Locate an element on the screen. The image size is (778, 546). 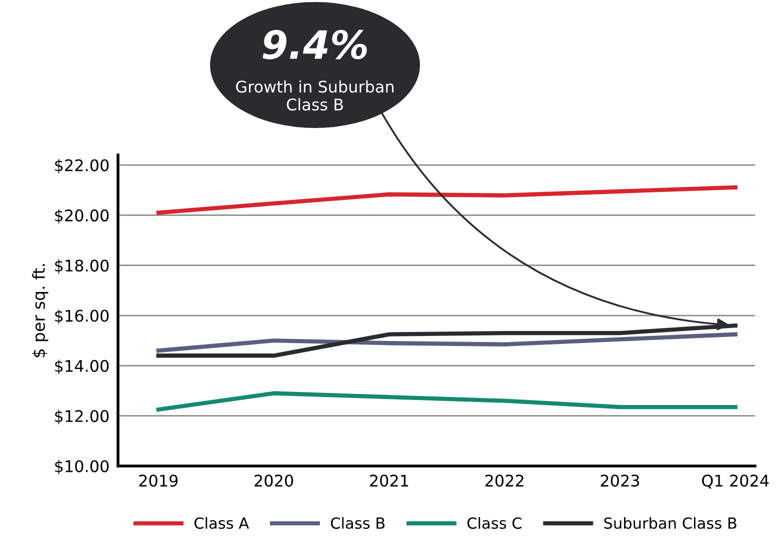
y-tick-label: $22.00 is located at coordinates (82, 166).